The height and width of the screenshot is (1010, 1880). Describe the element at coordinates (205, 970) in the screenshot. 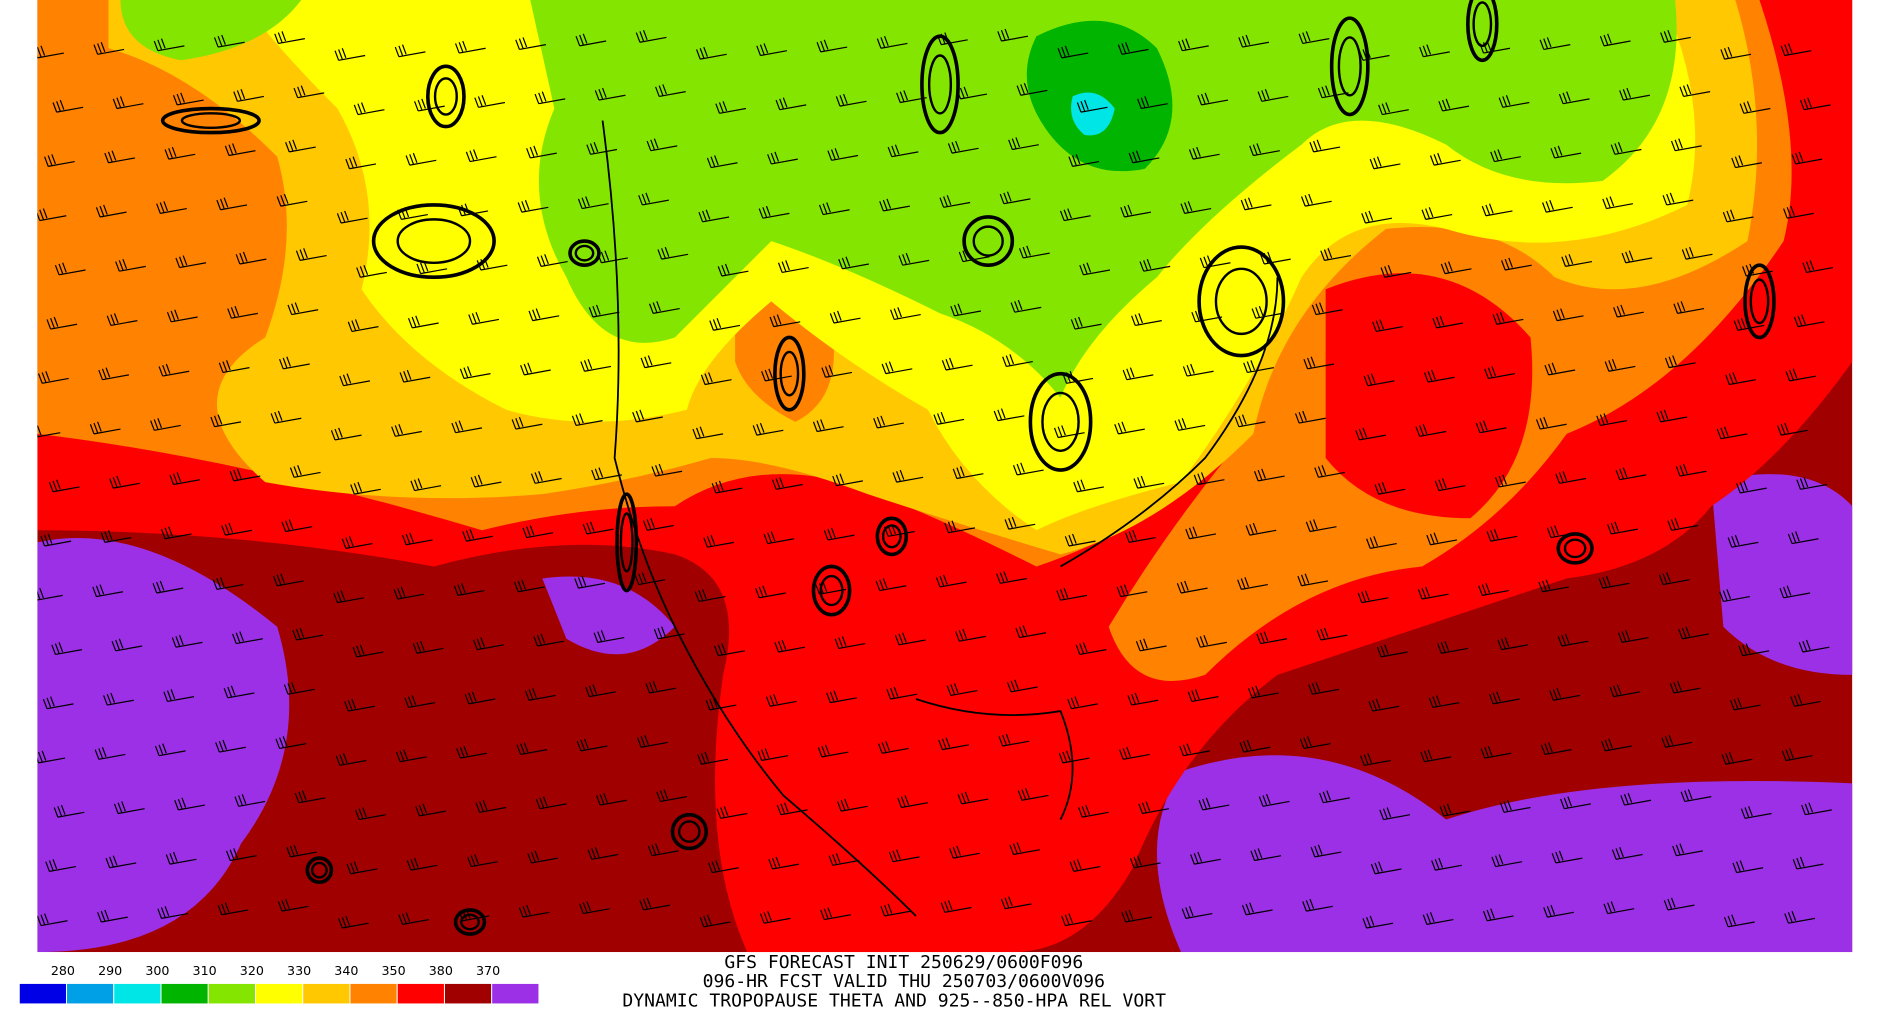

I see `legend-label: 310` at that location.